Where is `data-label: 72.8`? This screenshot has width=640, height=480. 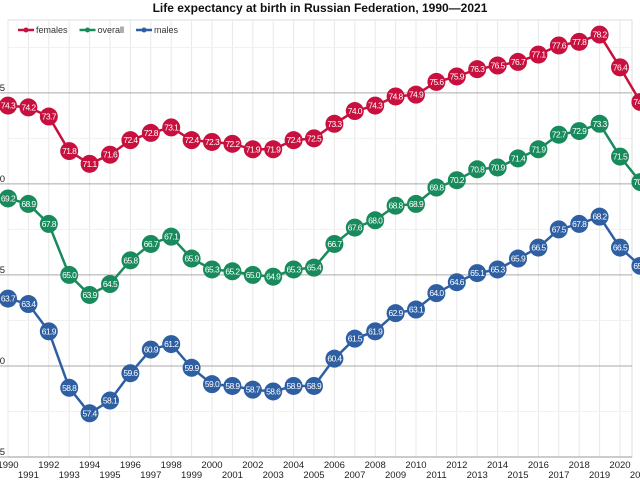
data-label: 72.8 is located at coordinates (151, 133).